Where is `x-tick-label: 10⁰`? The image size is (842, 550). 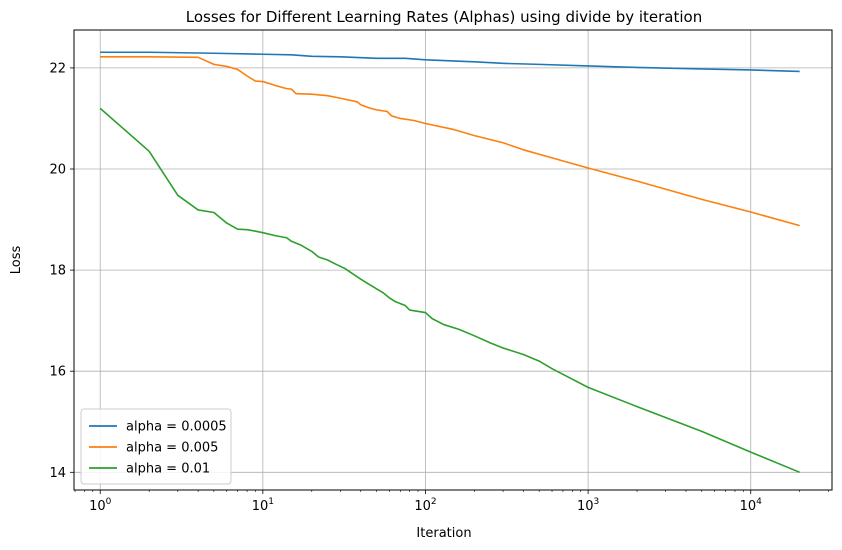
x-tick-label: 10⁰ is located at coordinates (100, 505).